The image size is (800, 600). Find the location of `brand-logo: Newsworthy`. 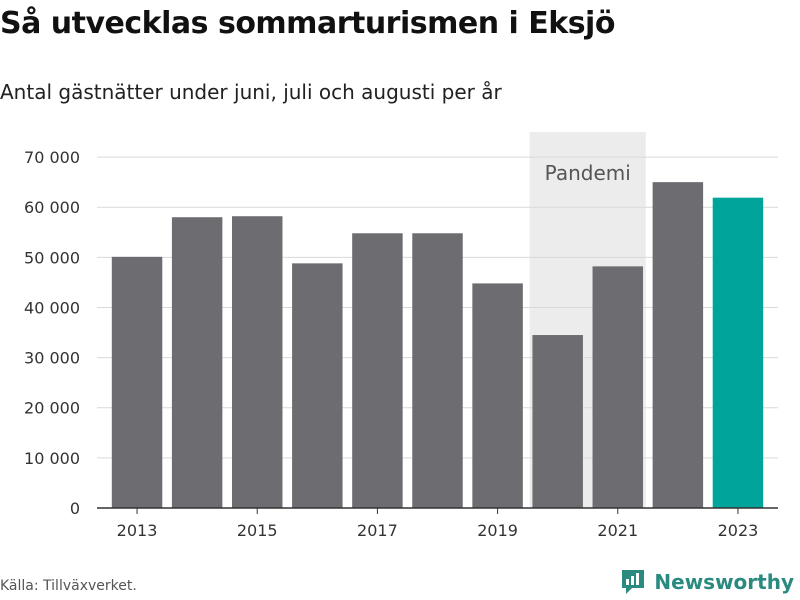

brand-logo: Newsworthy is located at coordinates (707, 582).